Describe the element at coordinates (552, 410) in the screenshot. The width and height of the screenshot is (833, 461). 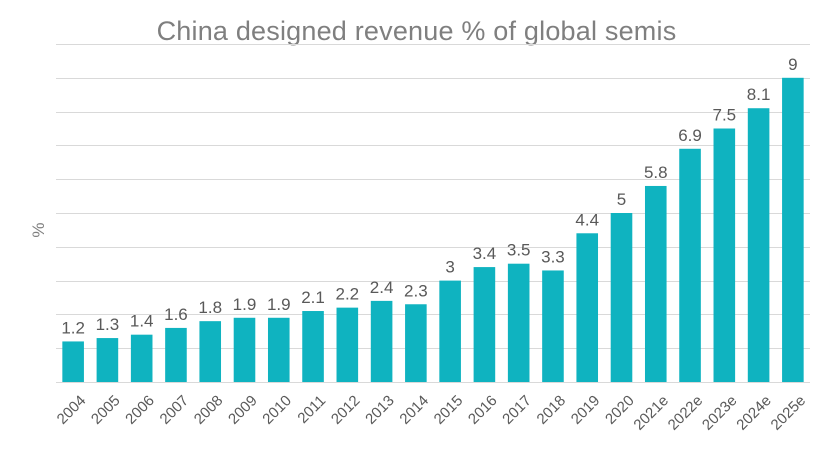
I see `x-tick-label-2018: 2018` at that location.